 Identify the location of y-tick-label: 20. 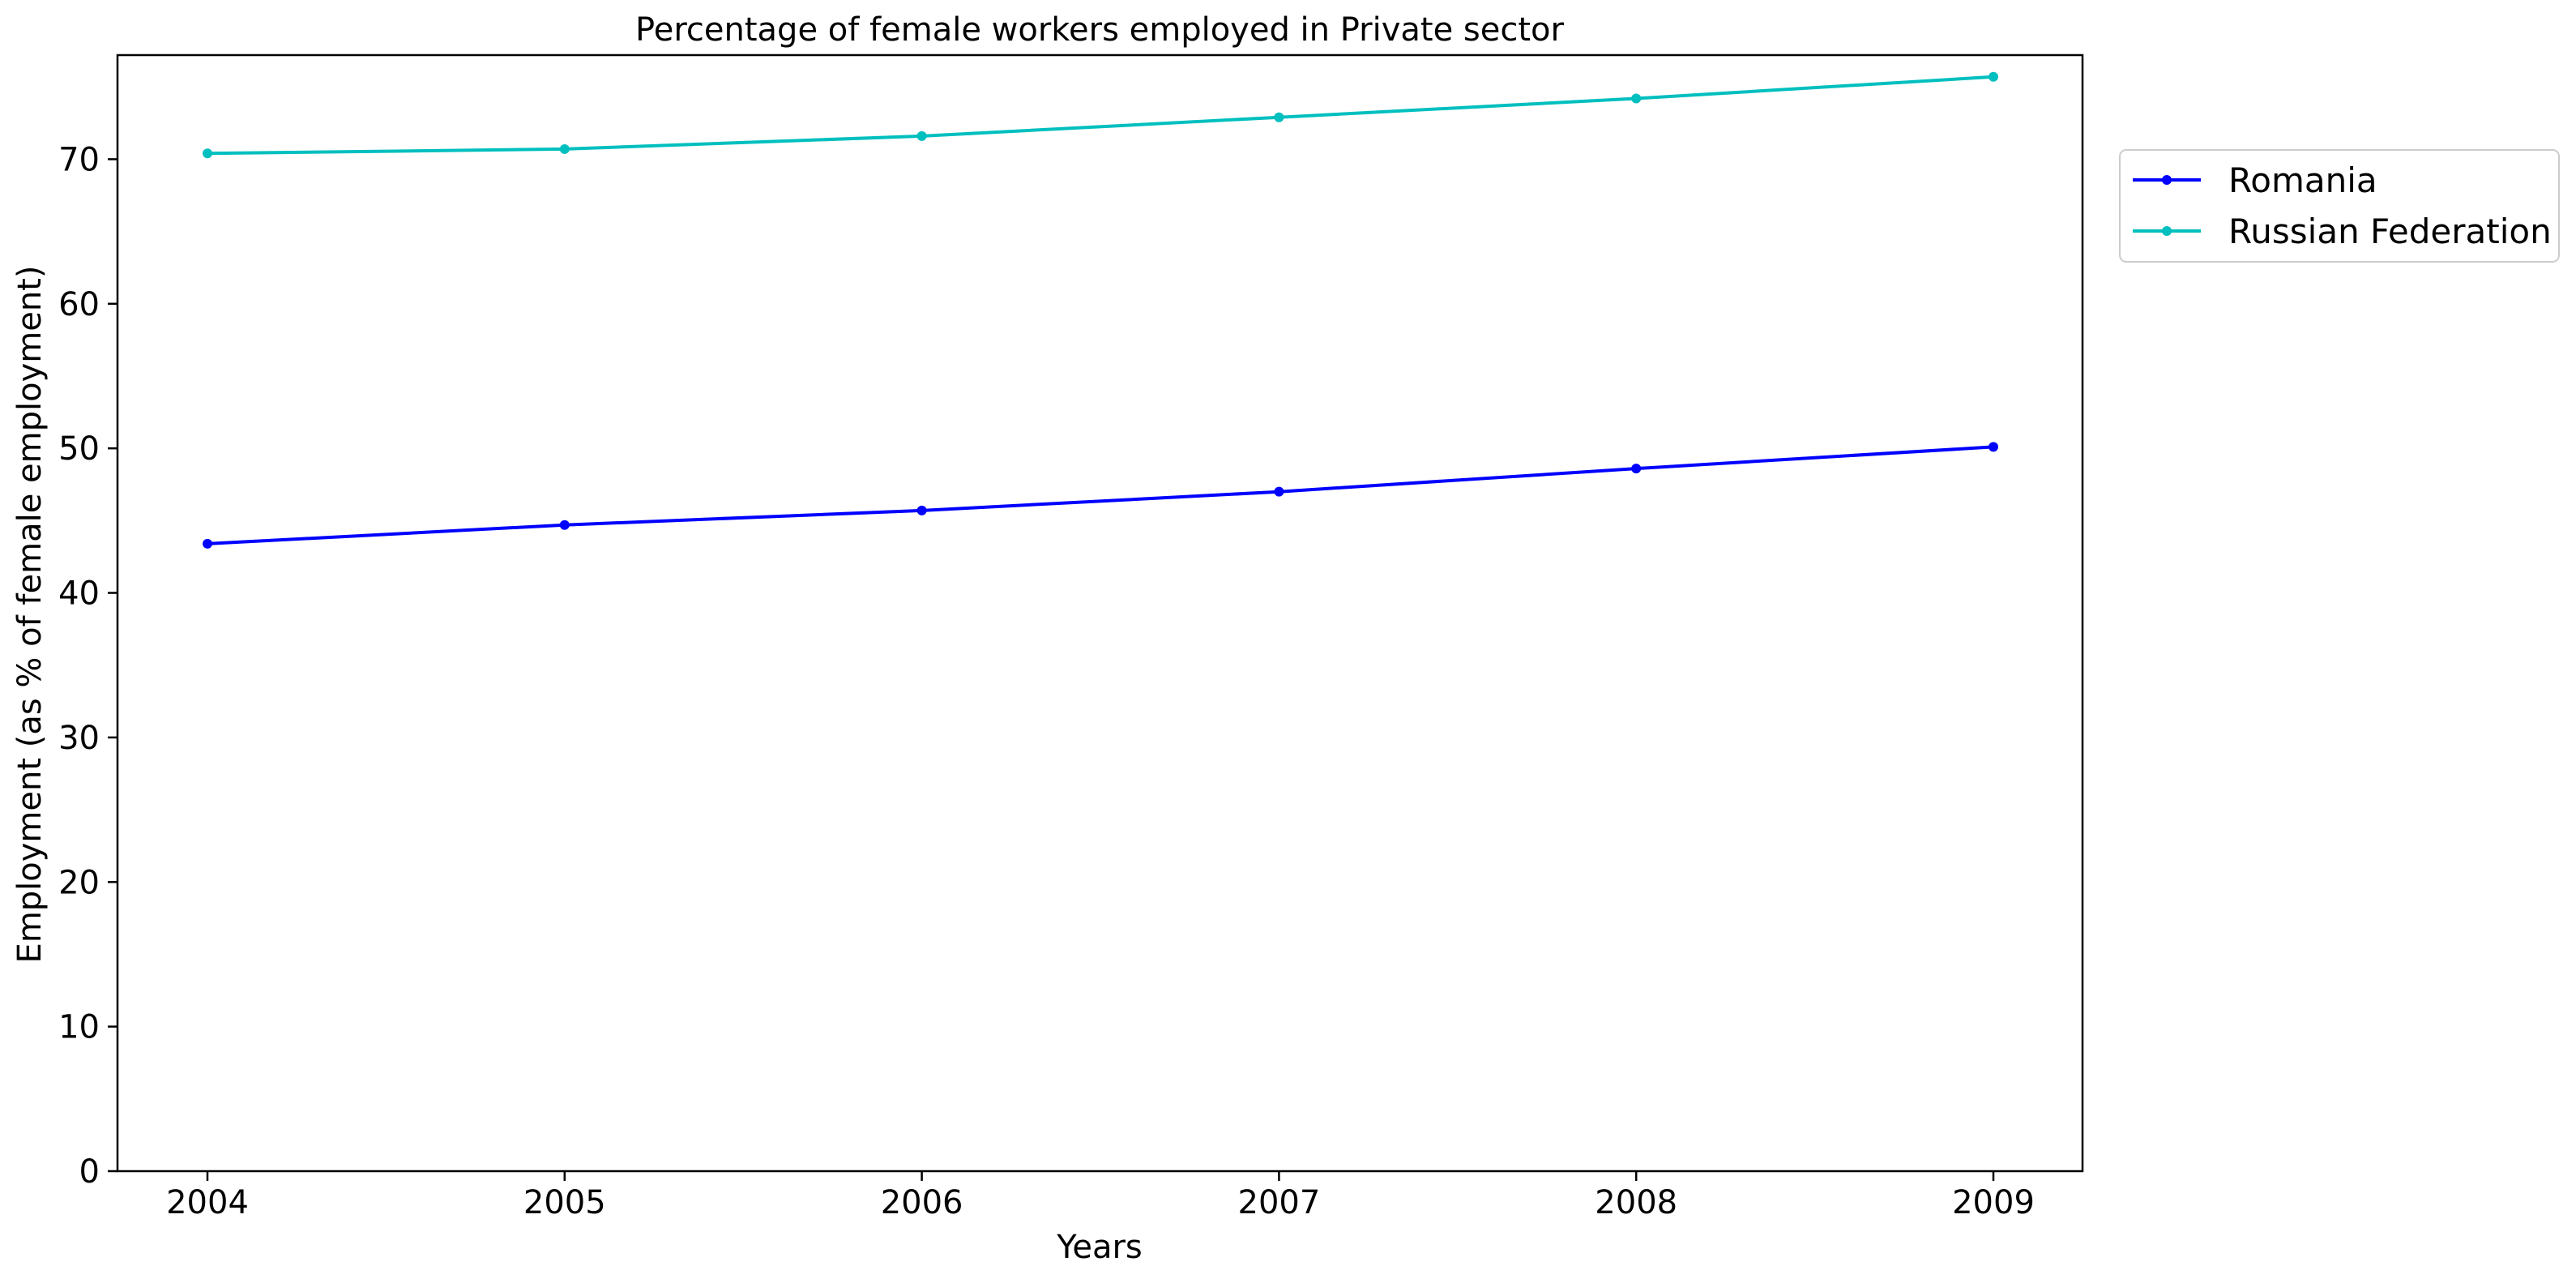
(79, 883).